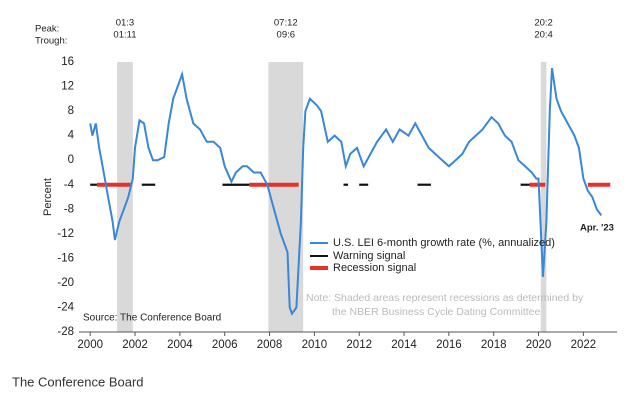 The image size is (640, 400). Describe the element at coordinates (48, 197) in the screenshot. I see `y-axis-label: Percent` at that location.